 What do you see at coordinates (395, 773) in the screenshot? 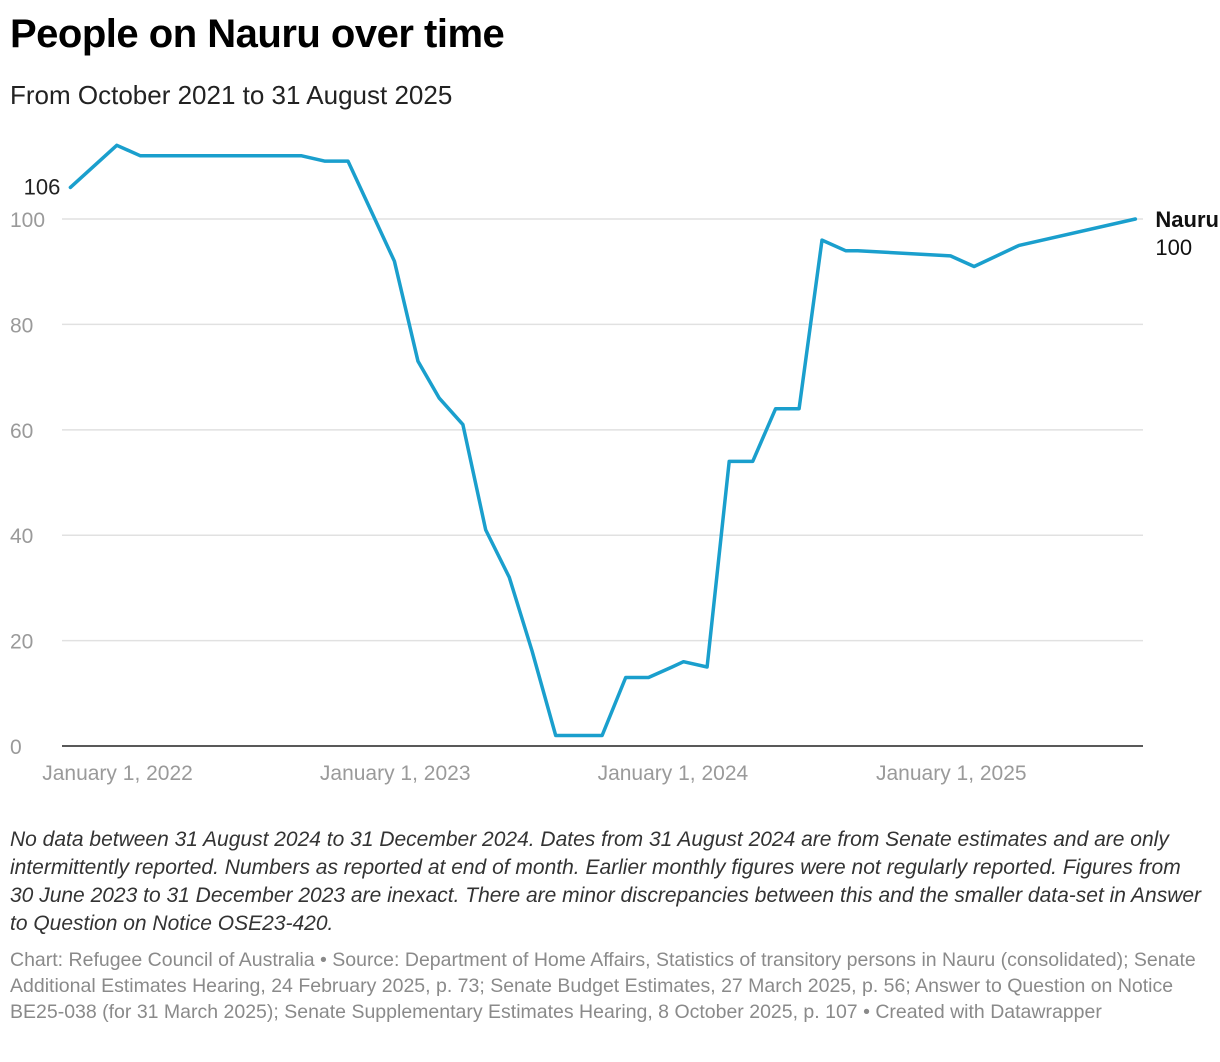
I see `x-tick-label: January 1, 2023` at bounding box center [395, 773].